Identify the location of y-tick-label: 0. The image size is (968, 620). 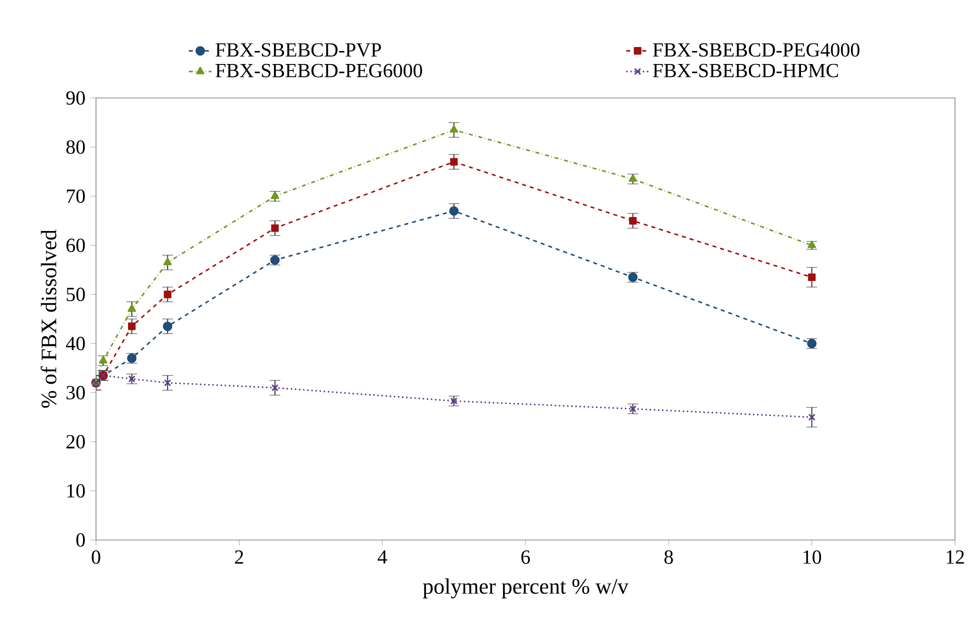
(80, 540).